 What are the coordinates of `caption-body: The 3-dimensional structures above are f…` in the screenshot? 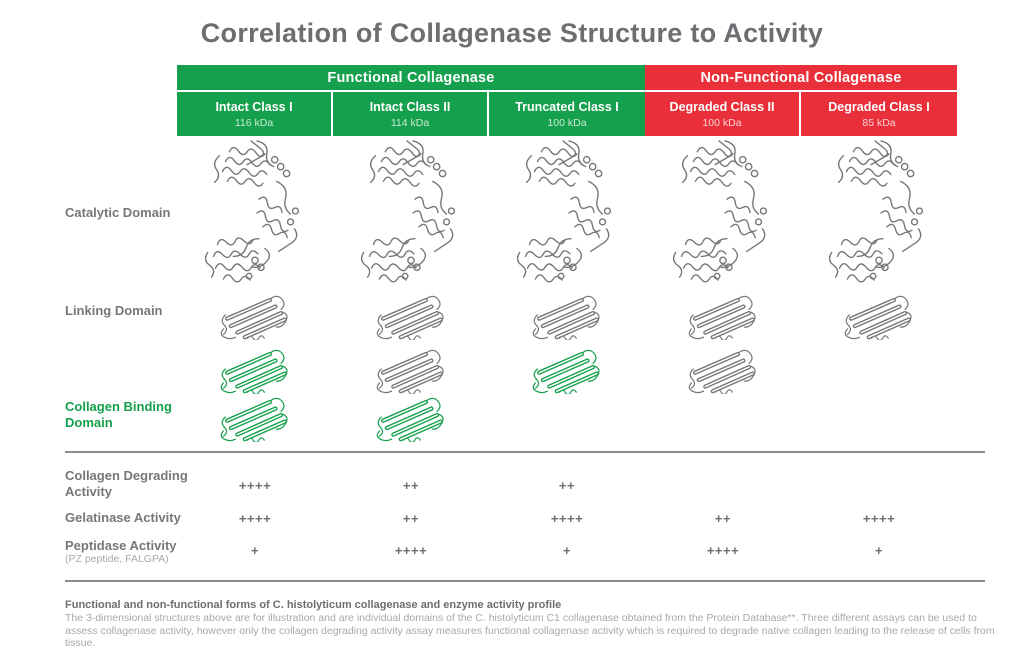 It's located at (530, 630).